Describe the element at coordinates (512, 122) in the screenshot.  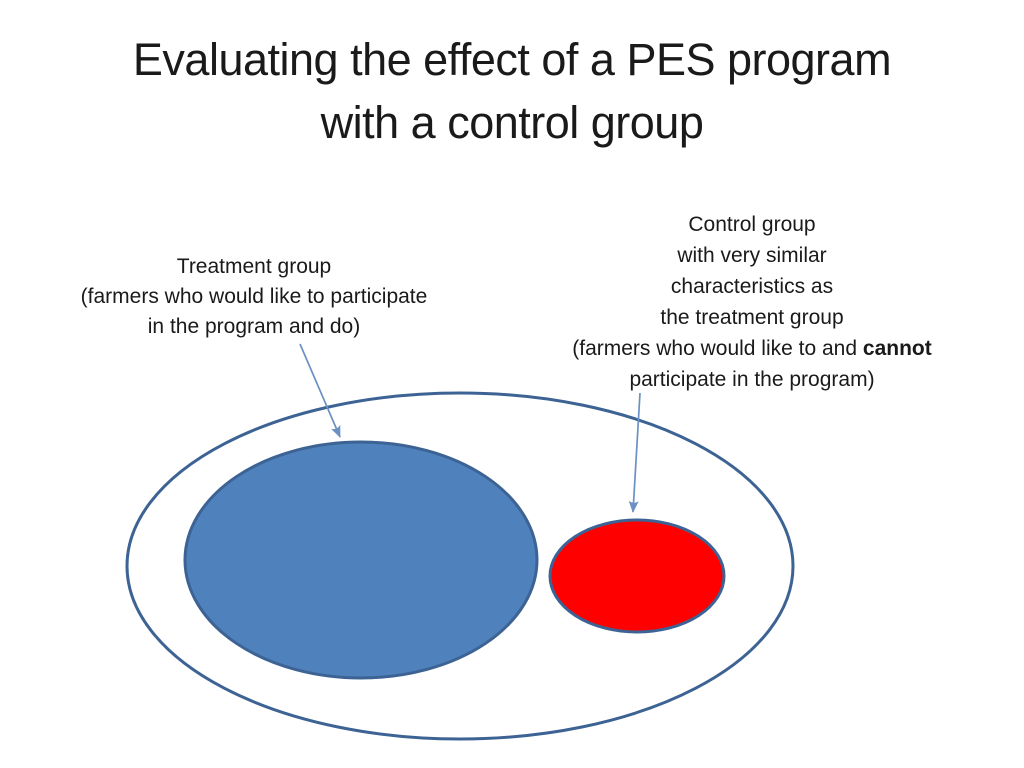
I see `slide-title-line2: with a control group` at that location.